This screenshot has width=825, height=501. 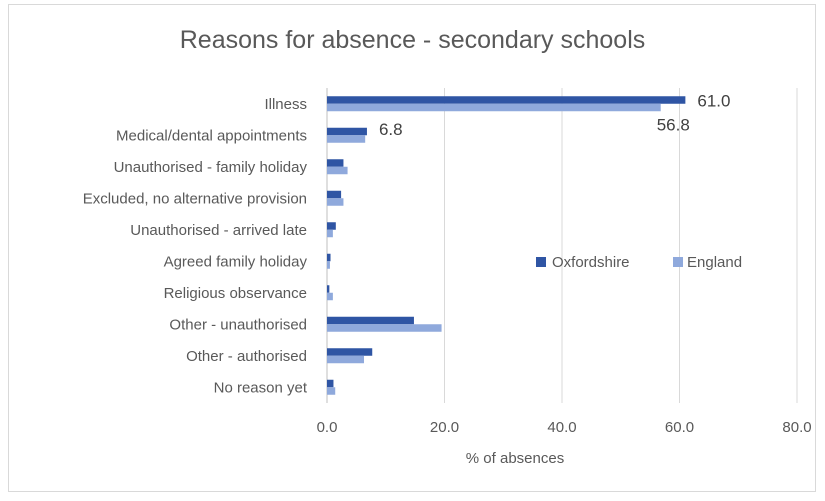 What do you see at coordinates (391, 129) in the screenshot?
I see `data-label: 6.8` at bounding box center [391, 129].